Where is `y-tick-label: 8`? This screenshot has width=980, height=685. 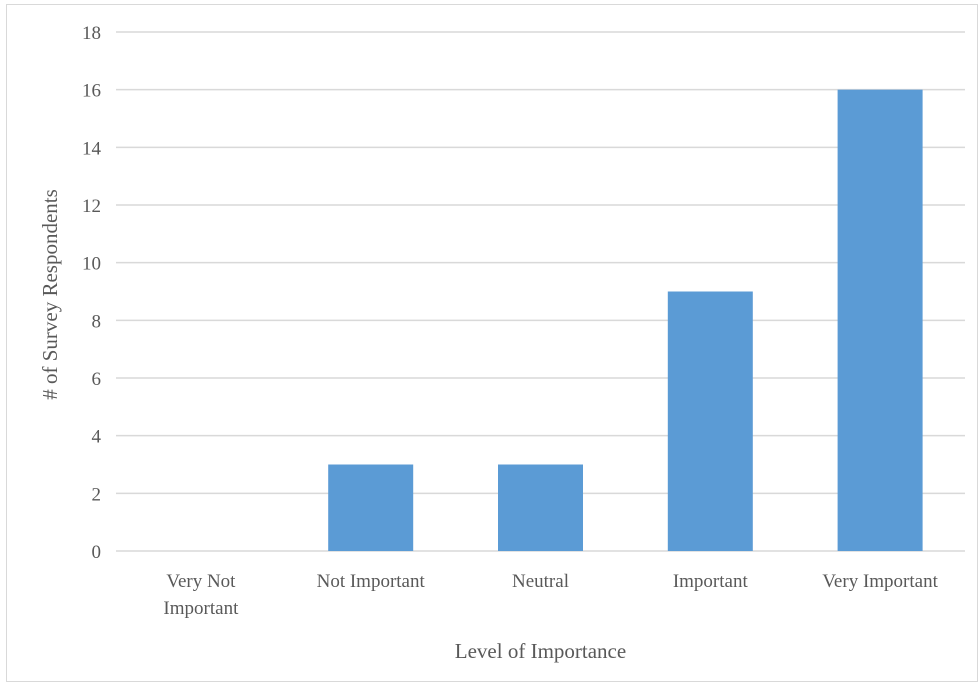 y-tick-label: 8 is located at coordinates (97, 321).